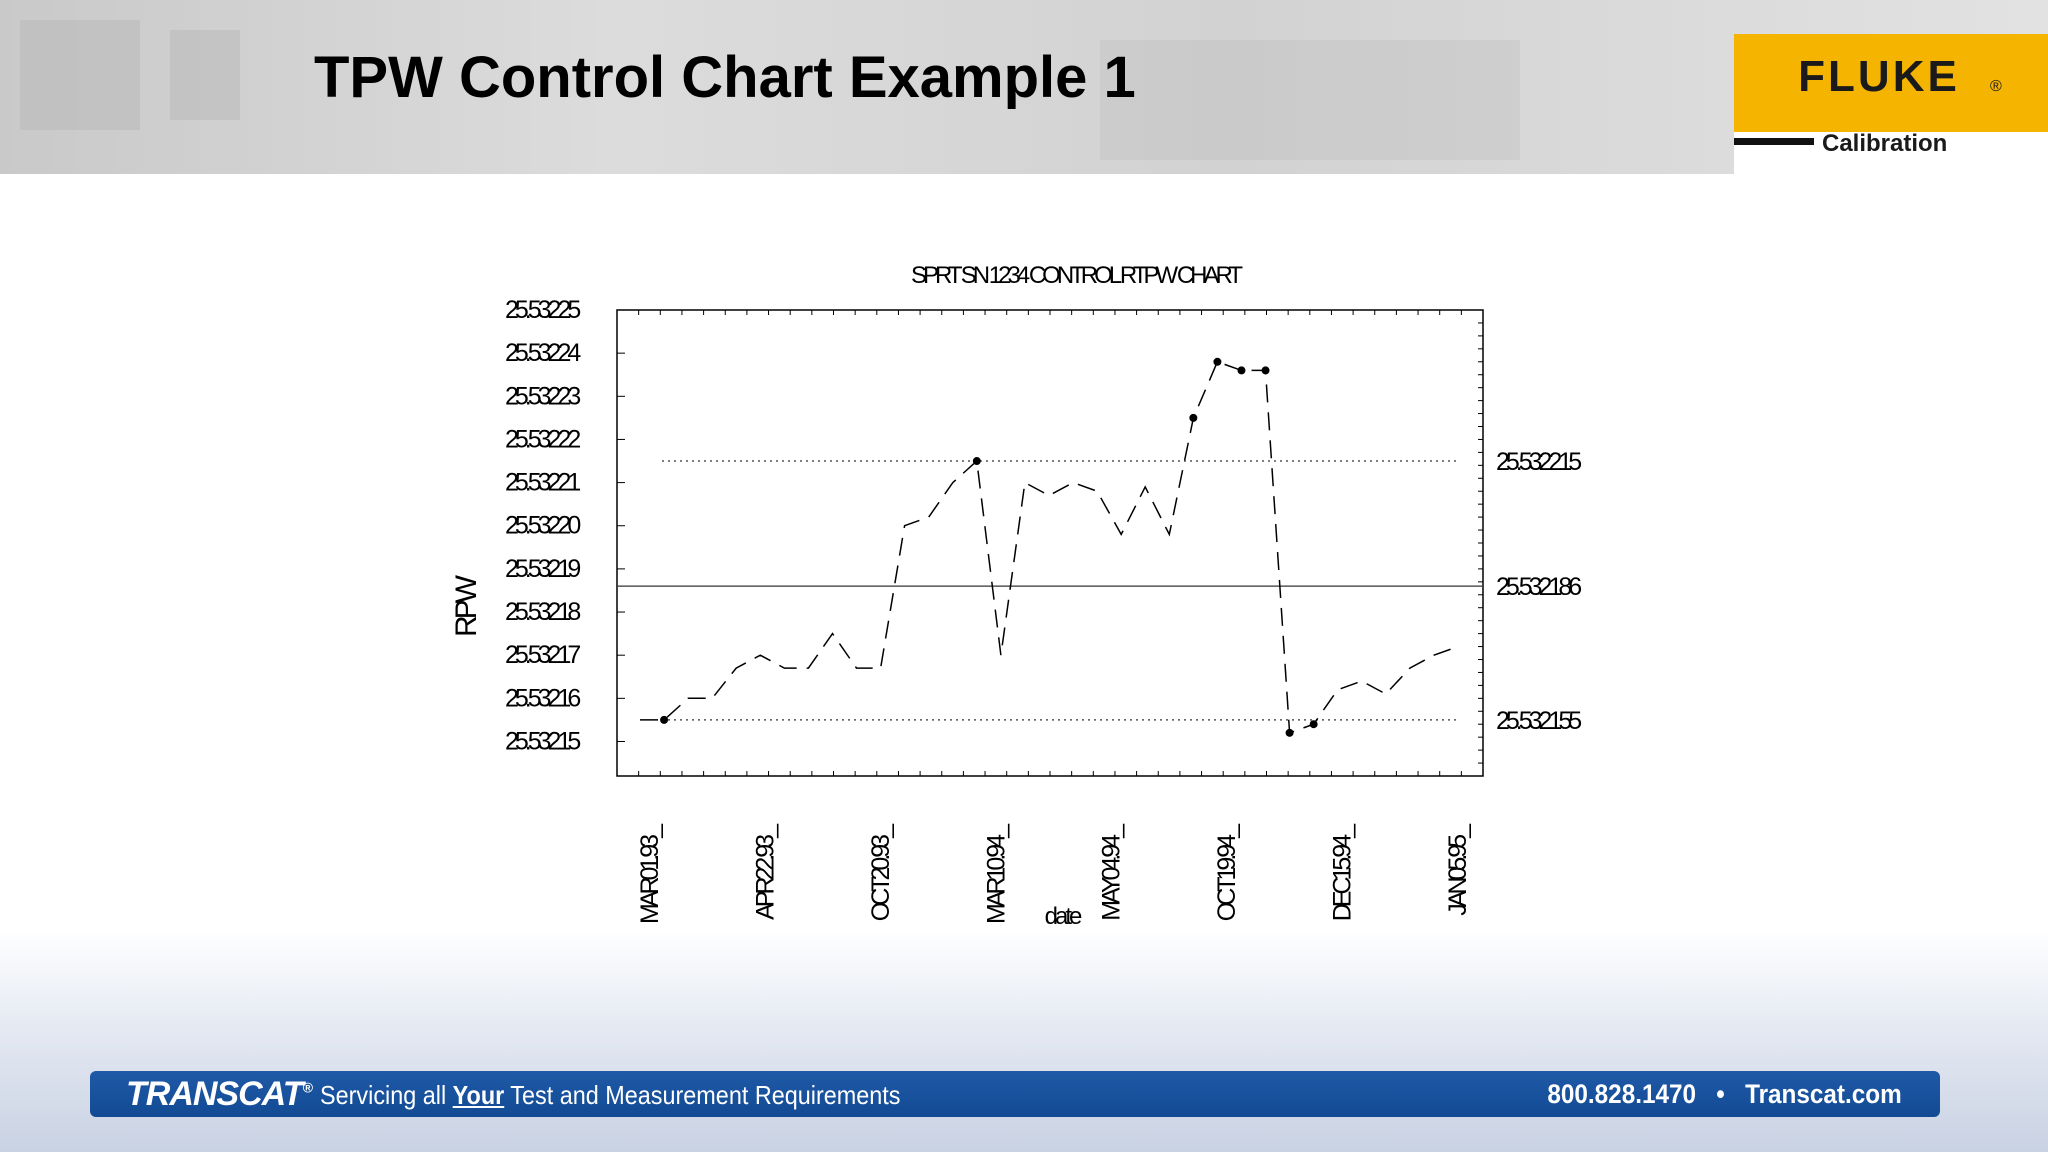 This screenshot has width=2048, height=1152. Describe the element at coordinates (542, 655) in the screenshot. I see `y-tick-label: 25.53217` at that location.